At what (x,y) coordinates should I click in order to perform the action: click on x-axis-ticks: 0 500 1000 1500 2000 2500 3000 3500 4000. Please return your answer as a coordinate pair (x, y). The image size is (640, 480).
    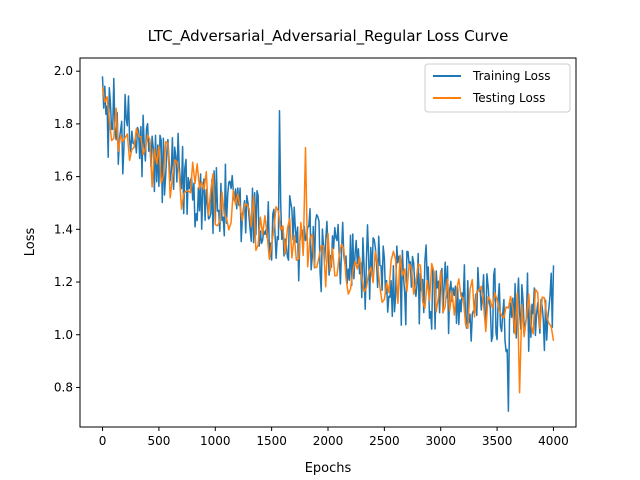
    Looking at the image, I should click on (334, 437).